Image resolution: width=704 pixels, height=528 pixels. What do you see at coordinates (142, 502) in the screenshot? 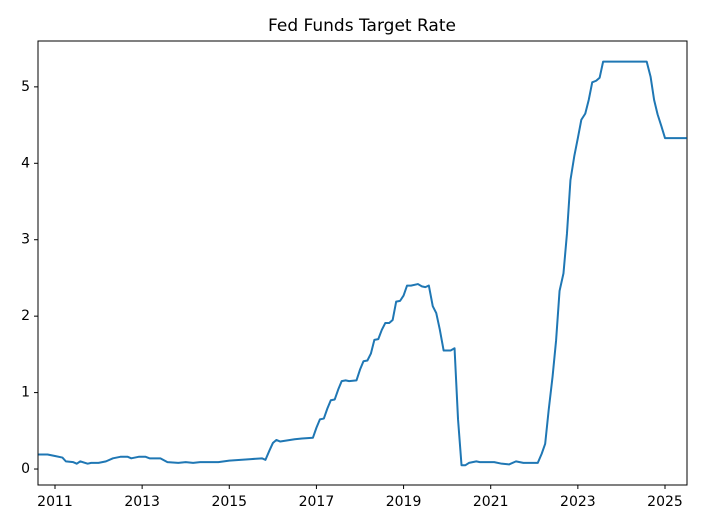
I see `x-tick-label: 2013` at bounding box center [142, 502].